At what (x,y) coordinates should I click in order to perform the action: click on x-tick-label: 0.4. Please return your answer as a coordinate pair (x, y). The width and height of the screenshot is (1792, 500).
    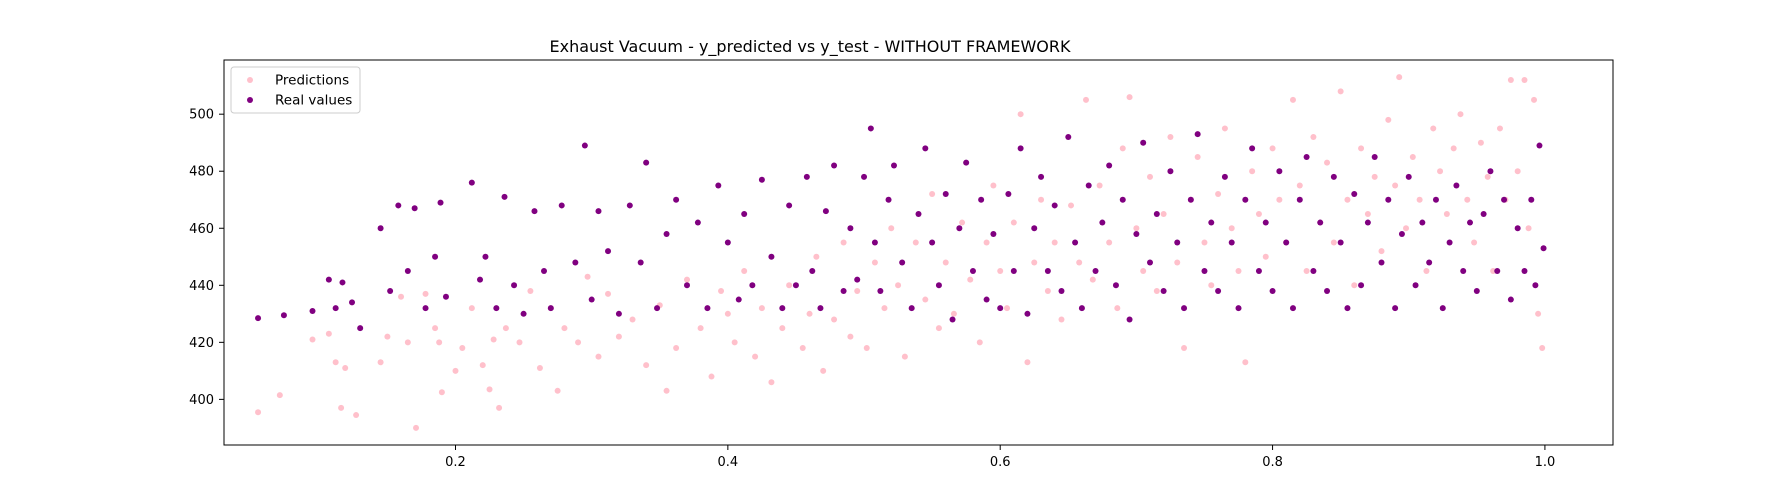
    Looking at the image, I should click on (728, 462).